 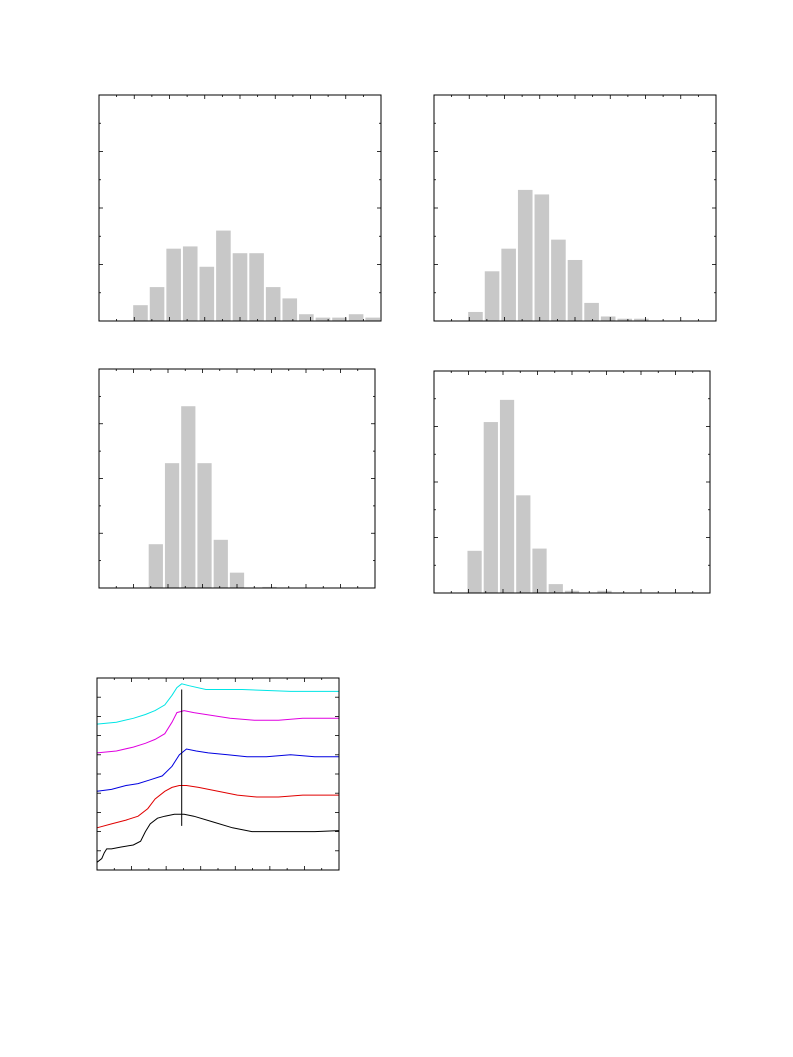 I want to click on histogram-panel-top-right, so click(x=575, y=208).